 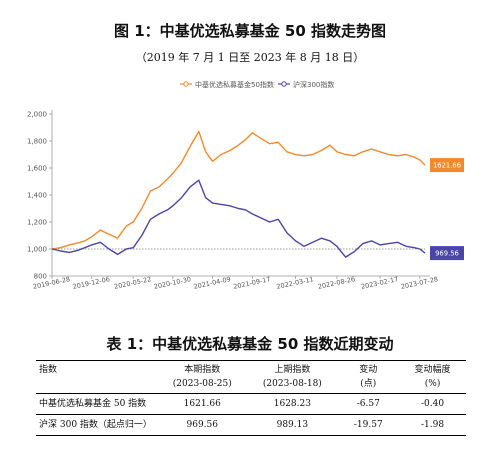 What do you see at coordinates (379, 283) in the screenshot?
I see `x-tick-label: 2023-02-17` at bounding box center [379, 283].